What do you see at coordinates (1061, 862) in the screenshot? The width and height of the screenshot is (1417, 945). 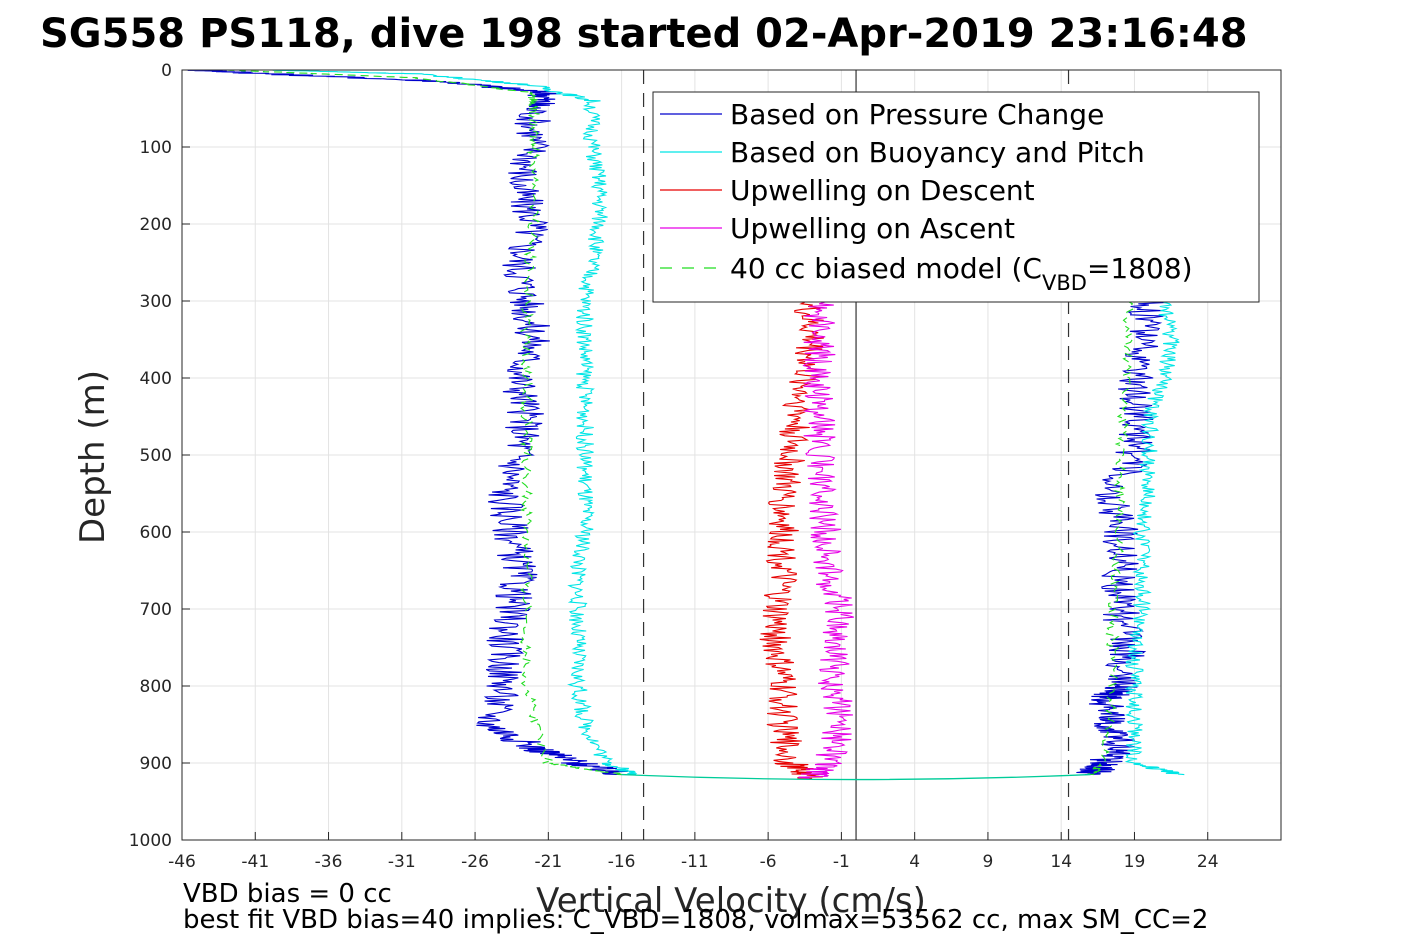 I see `x-tick-label: 14` at bounding box center [1061, 862].